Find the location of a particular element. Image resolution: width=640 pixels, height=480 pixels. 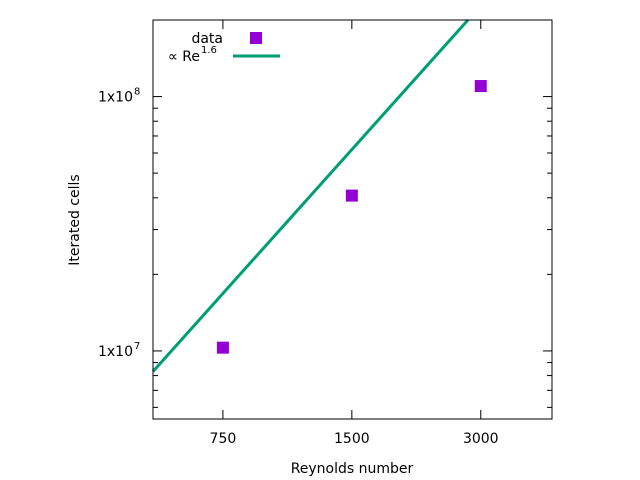

x-tick-label: 750 is located at coordinates (223, 439).